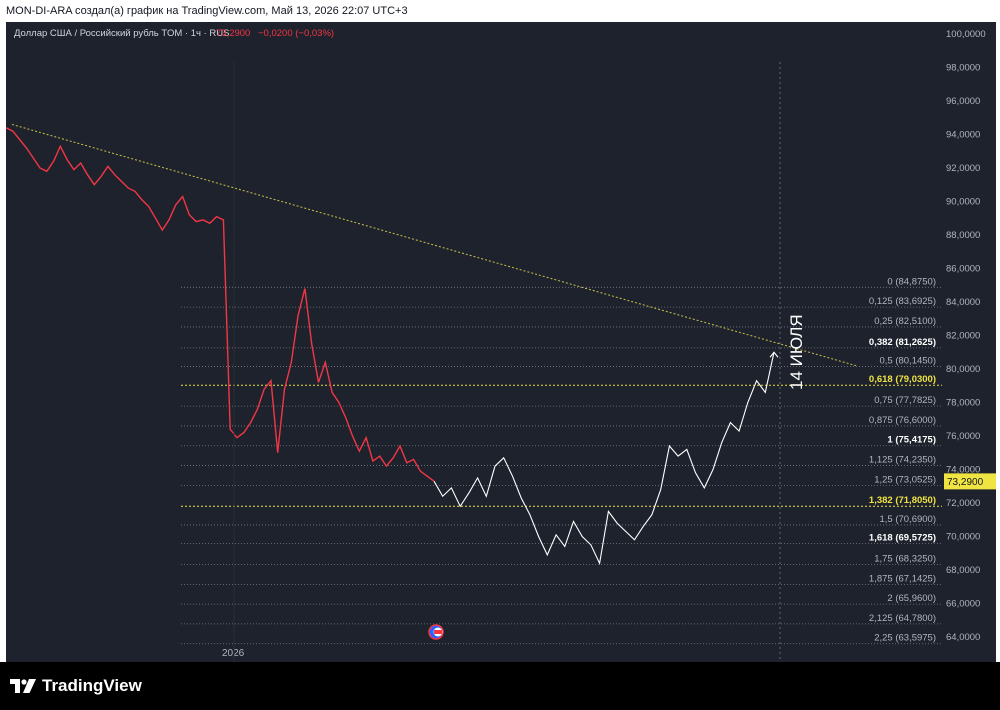  Describe the element at coordinates (963, 536) in the screenshot. I see `y-tick-label: 70,0000` at that location.